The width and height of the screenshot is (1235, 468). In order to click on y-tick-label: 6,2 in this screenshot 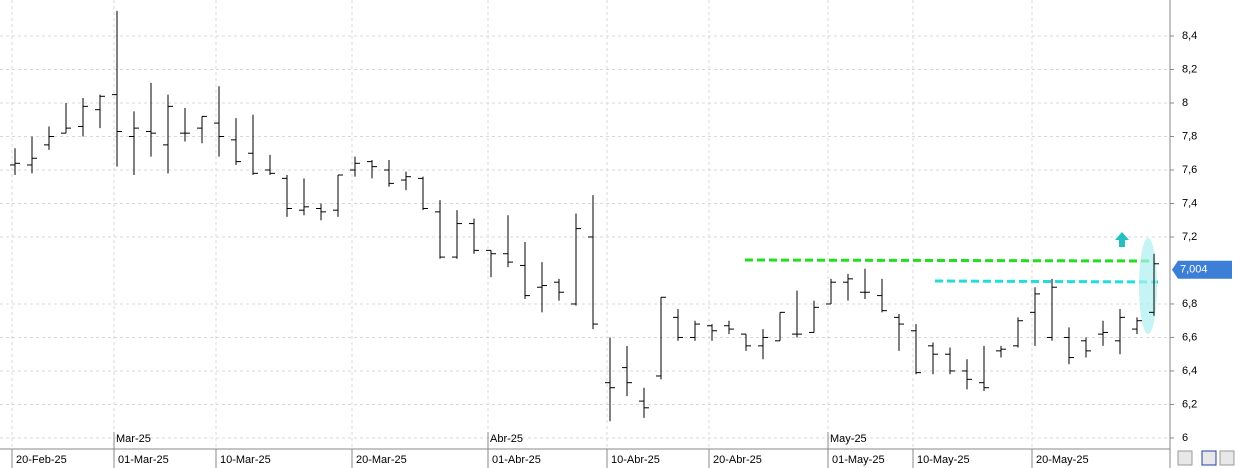, I will do `click(1189, 404)`.